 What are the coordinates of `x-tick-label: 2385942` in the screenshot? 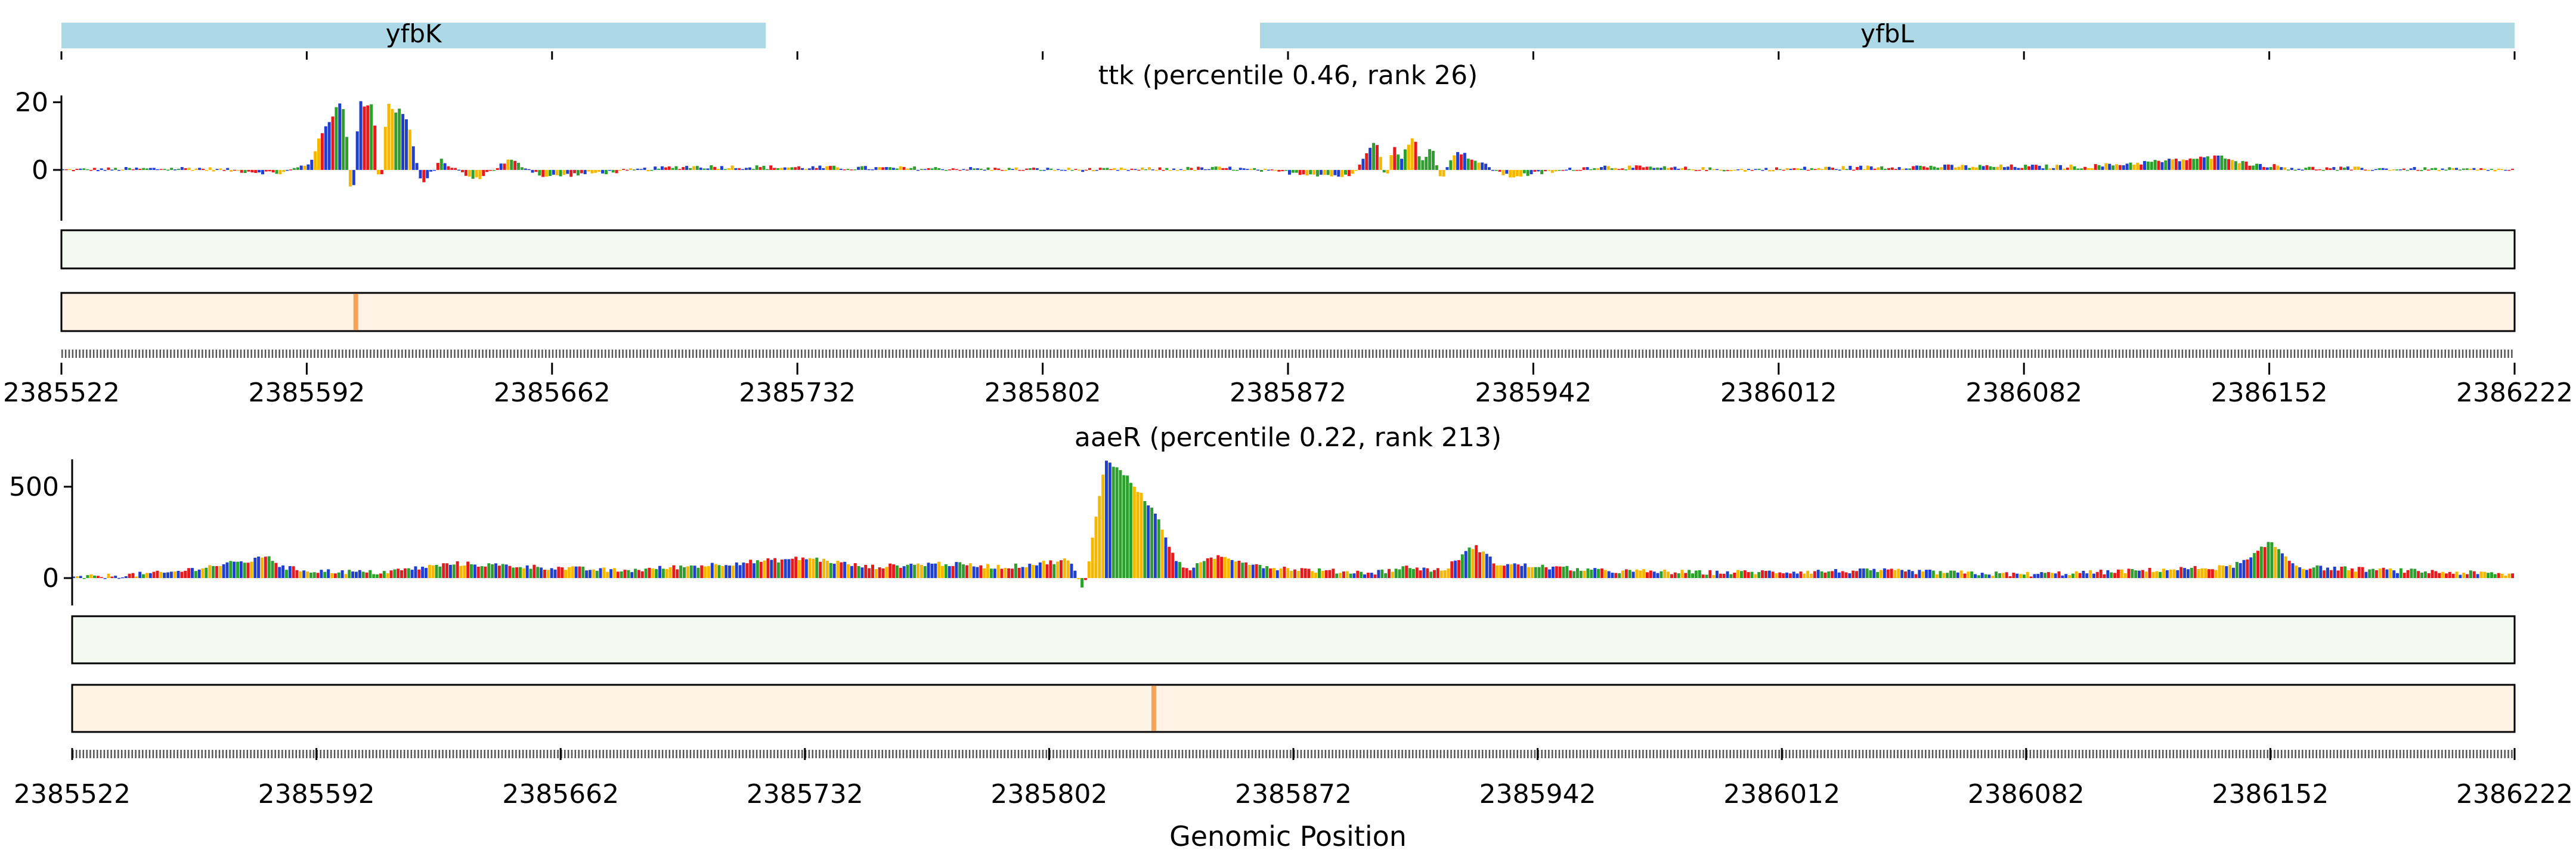 It's located at (1538, 794).